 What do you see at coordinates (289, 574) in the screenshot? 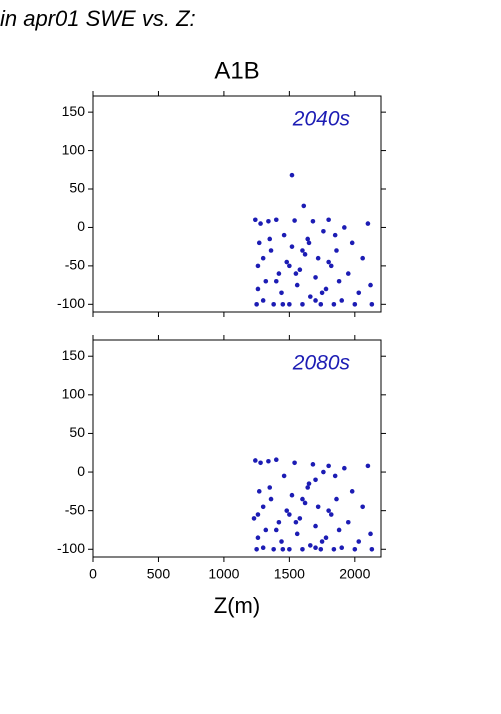
I see `x-tick-label: 1500` at bounding box center [289, 574].